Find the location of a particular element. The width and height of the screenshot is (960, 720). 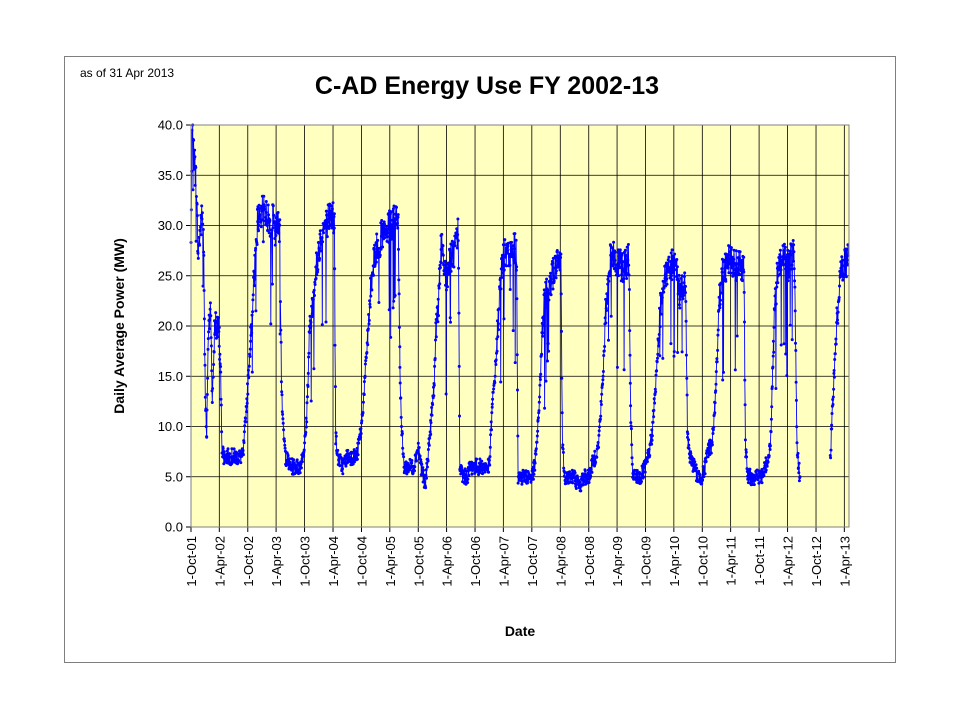

x-tick-label: 1-Apr-06 is located at coordinates (447, 561).